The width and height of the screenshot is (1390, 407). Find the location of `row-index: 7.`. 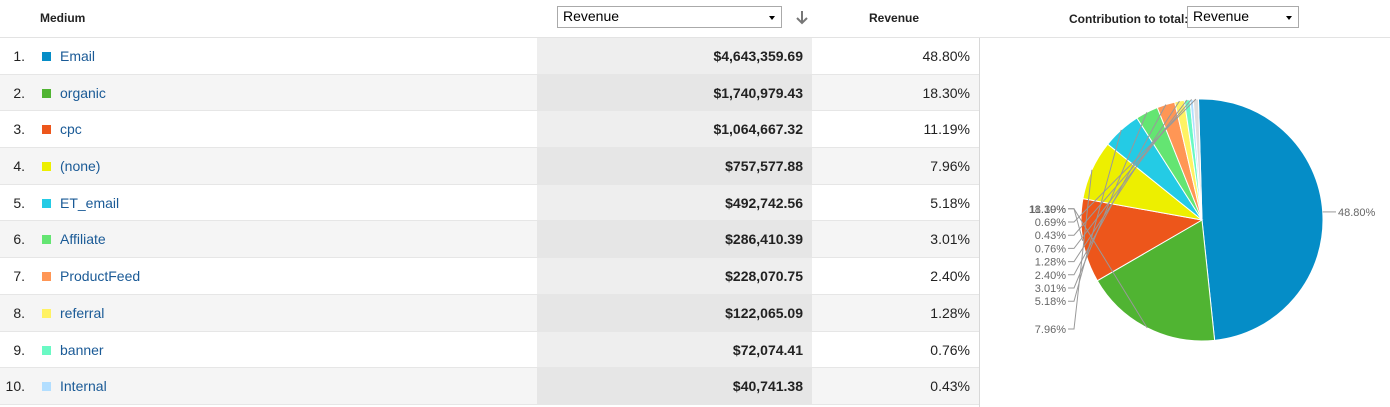

row-index: 7. is located at coordinates (19, 276).